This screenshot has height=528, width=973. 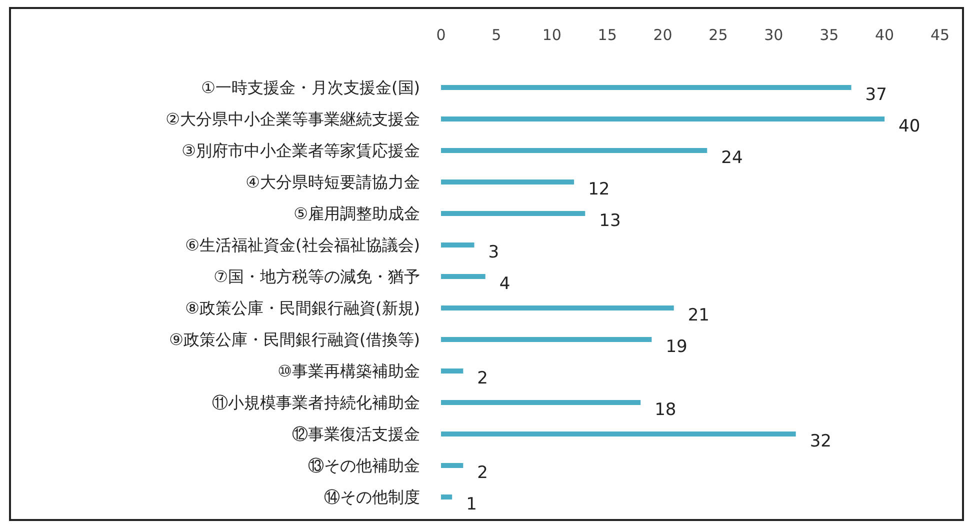 I want to click on data-label: 40, so click(x=909, y=126).